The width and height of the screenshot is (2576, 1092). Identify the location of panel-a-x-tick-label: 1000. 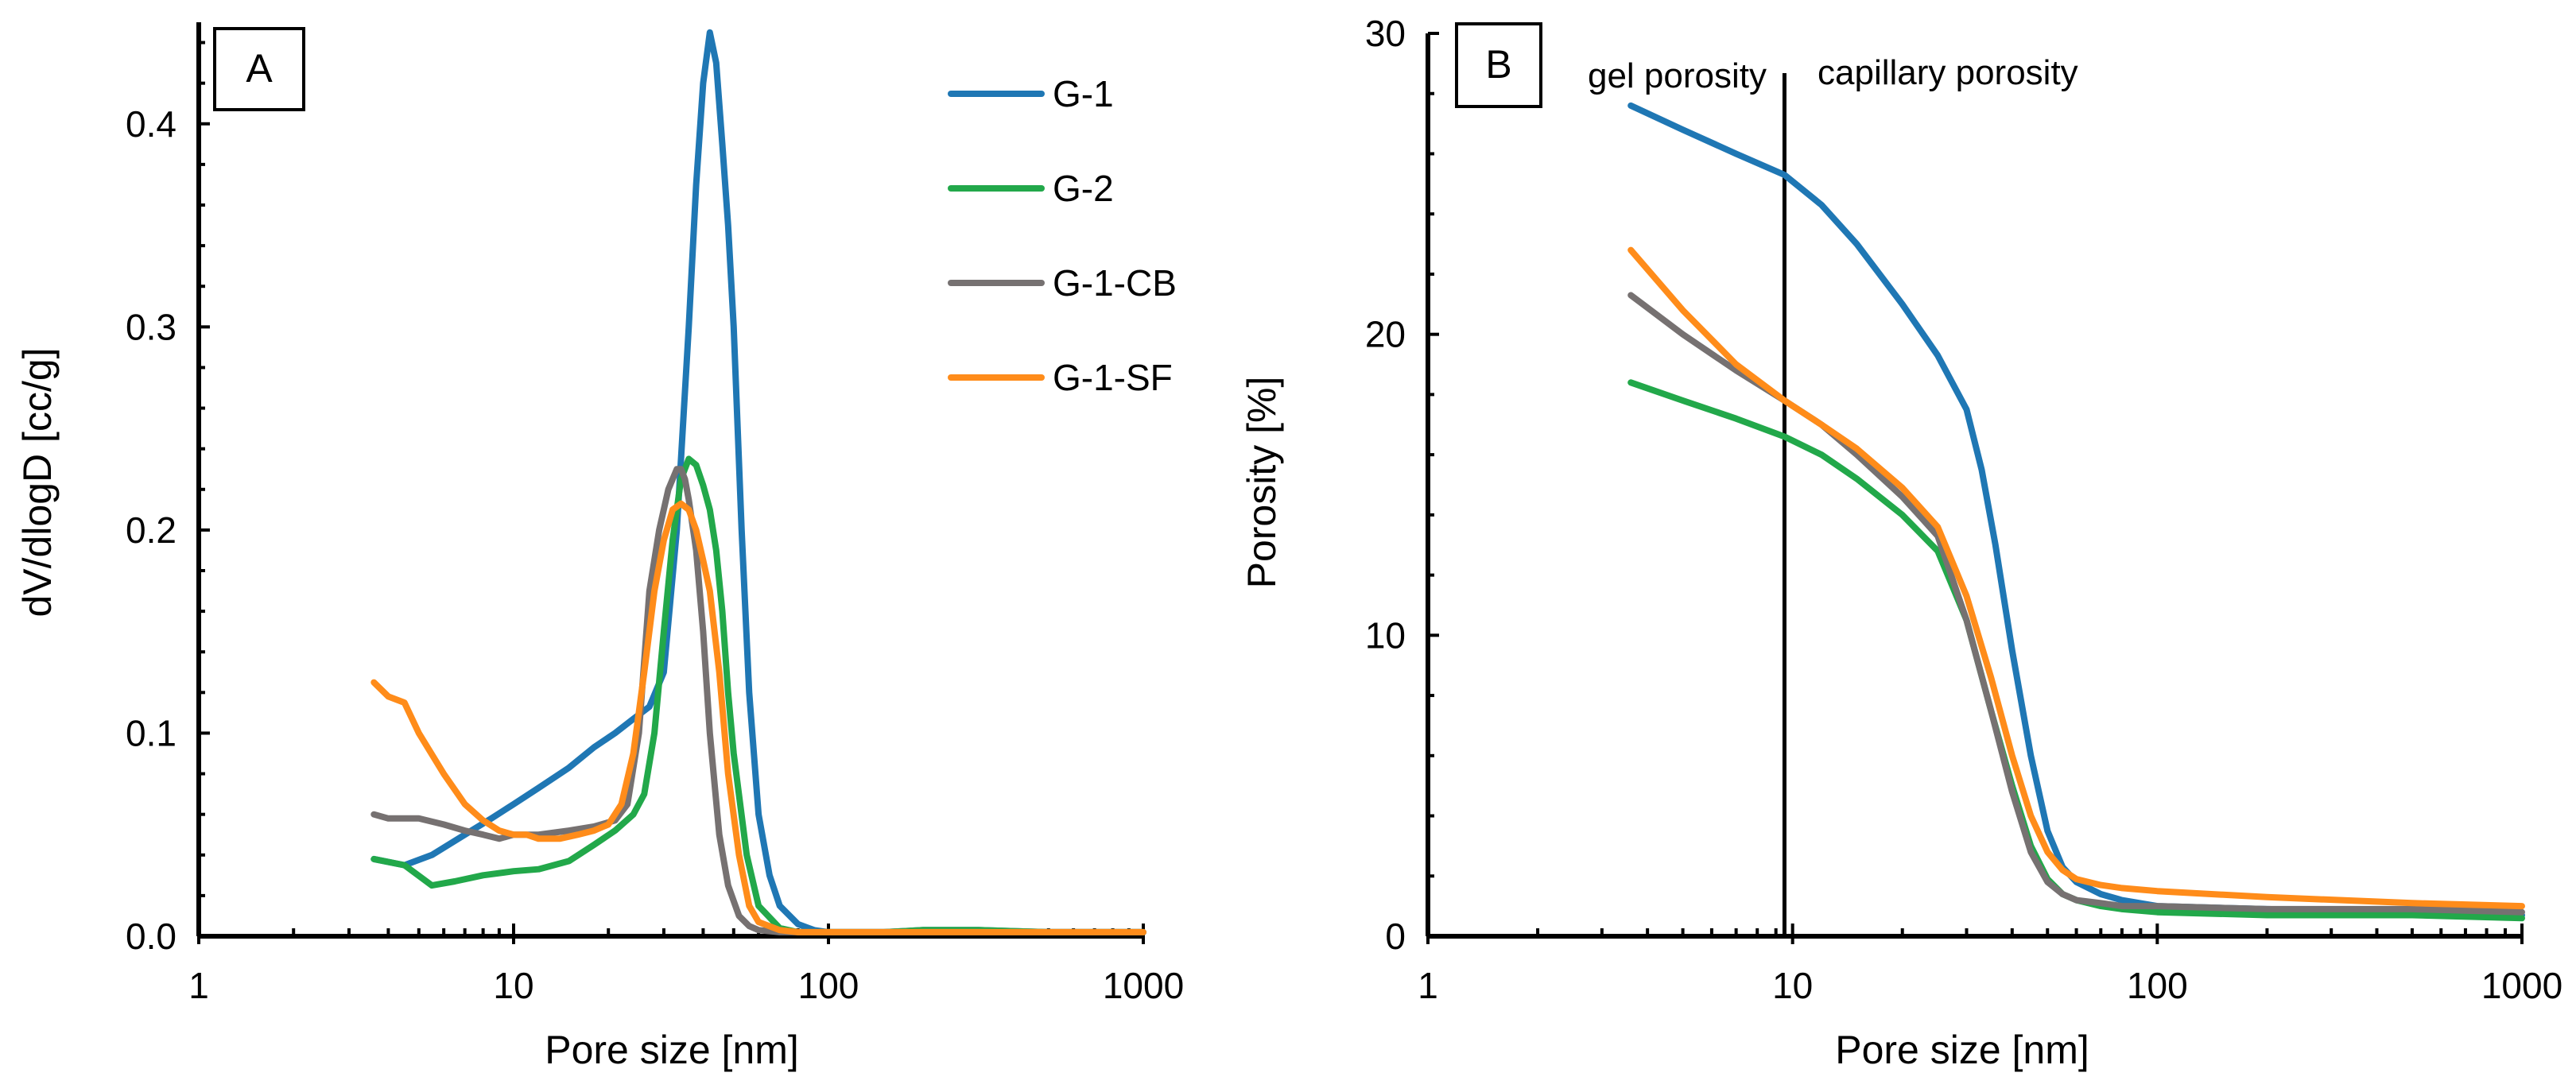
(1143, 985).